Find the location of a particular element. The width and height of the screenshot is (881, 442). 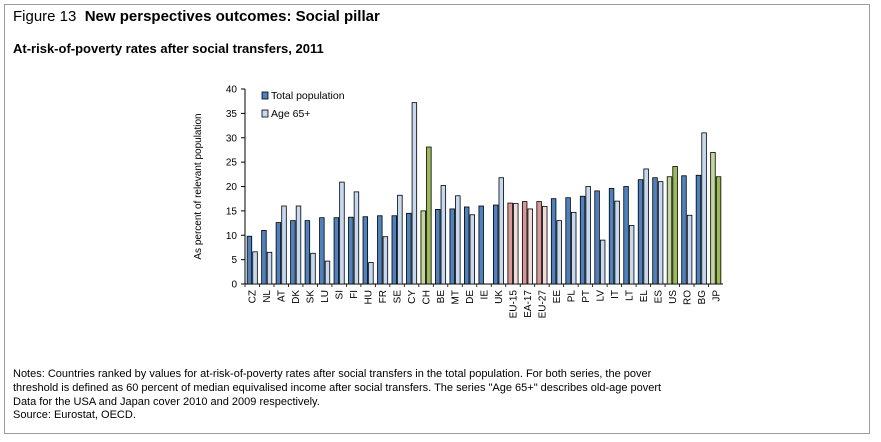

legend-swatch-total is located at coordinates (265, 95).